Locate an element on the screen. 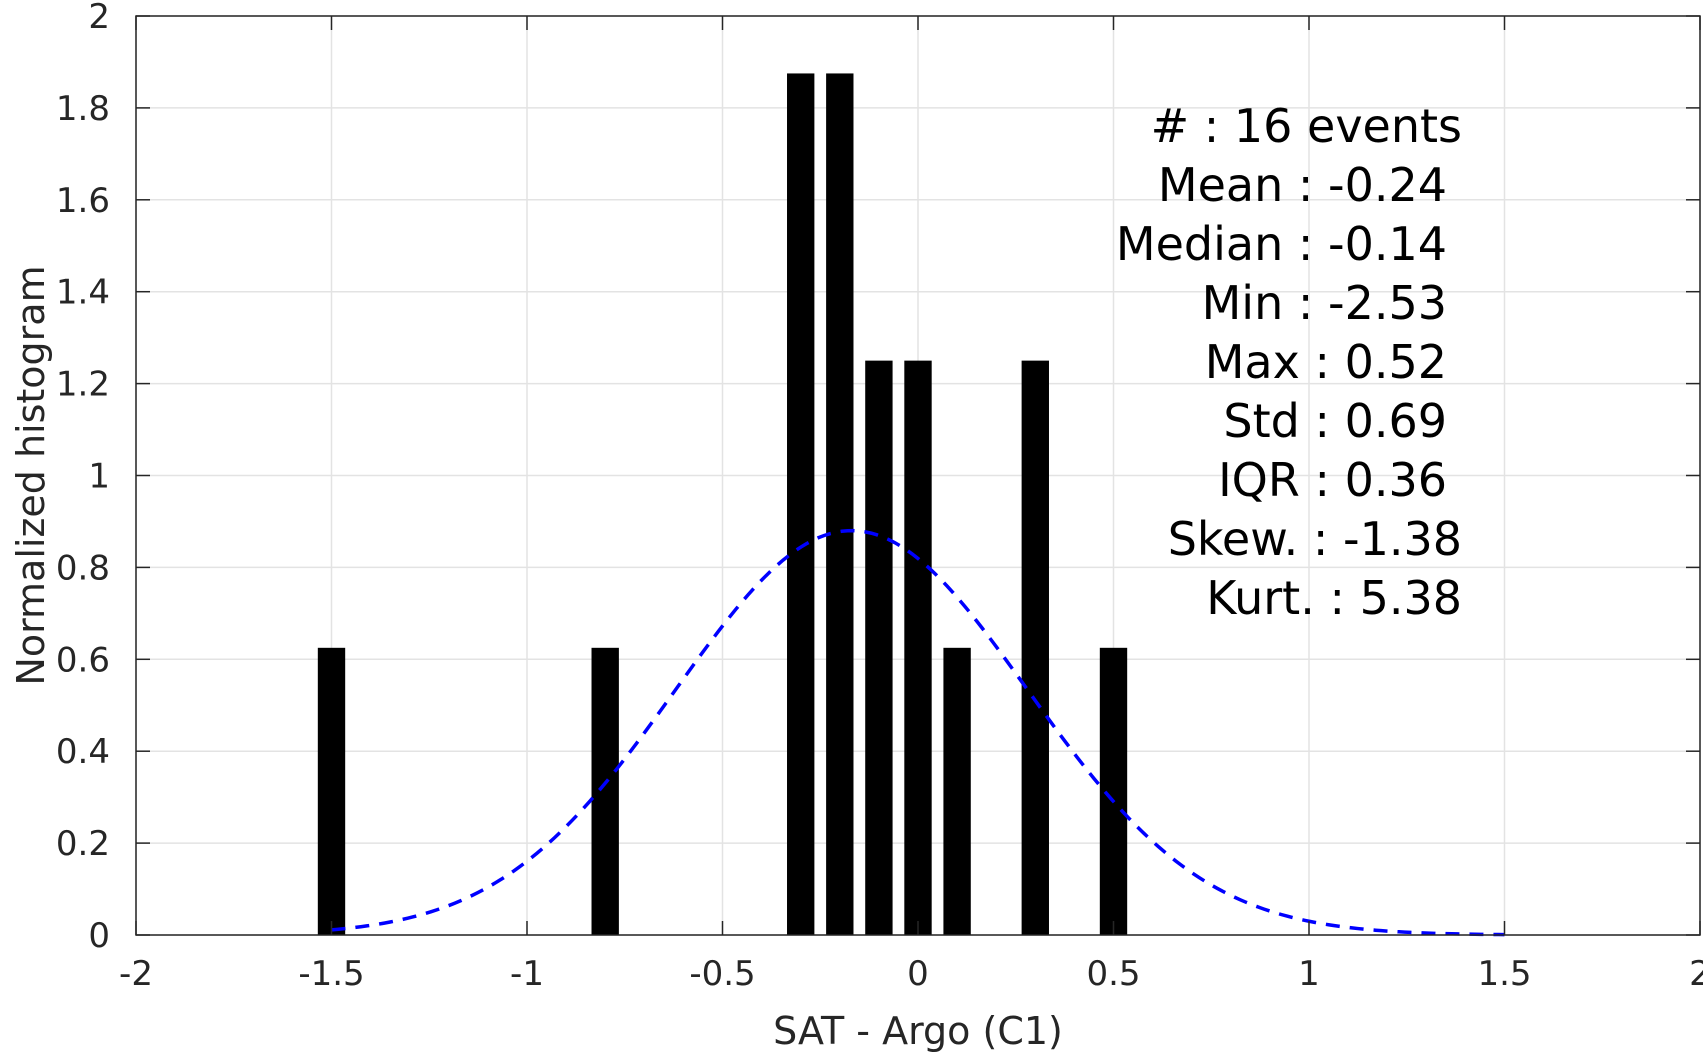 This screenshot has width=1703, height=1056. stats-min: Min : -2.53 is located at coordinates (1324, 303).